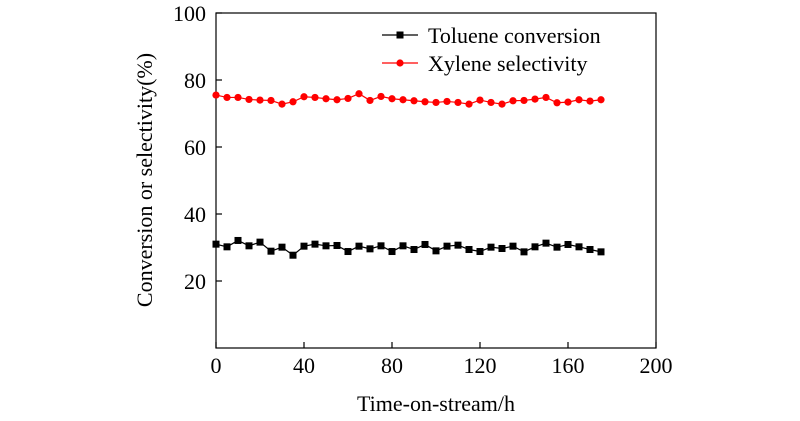 The image size is (800, 421). What do you see at coordinates (304, 365) in the screenshot?
I see `x-tick-label: 40` at bounding box center [304, 365].